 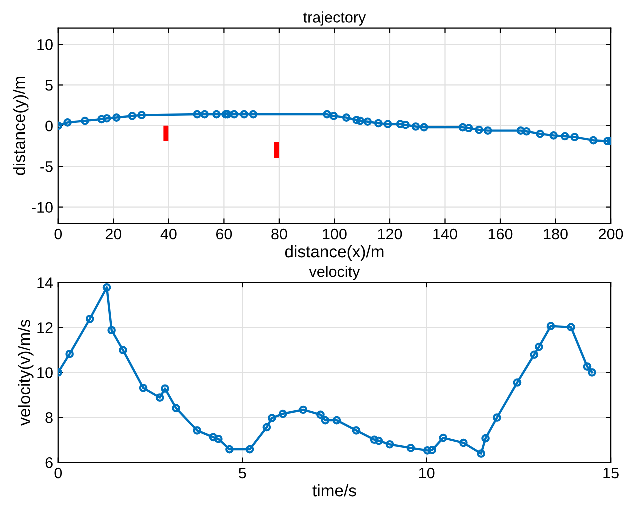 I want to click on y-tick-label: -5, so click(x=46, y=167).